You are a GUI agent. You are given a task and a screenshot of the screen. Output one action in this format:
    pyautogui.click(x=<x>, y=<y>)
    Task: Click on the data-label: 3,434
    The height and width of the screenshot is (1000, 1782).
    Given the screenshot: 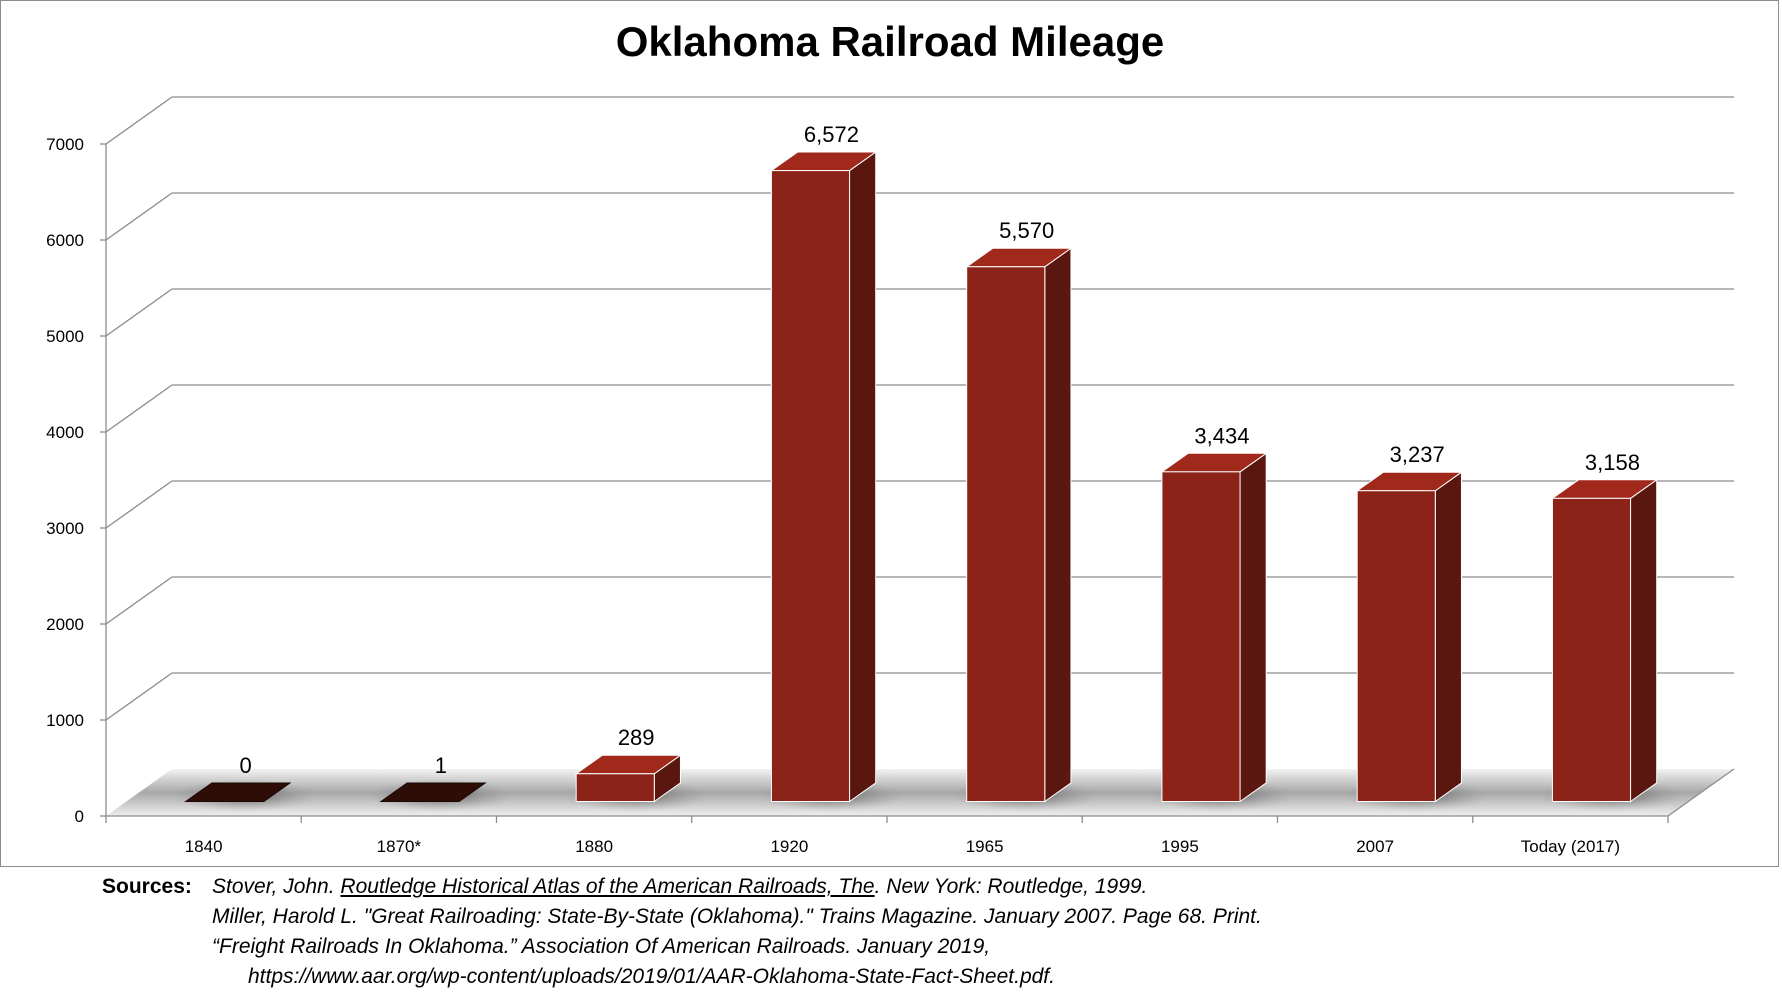 What is the action you would take?
    pyautogui.click(x=1221, y=435)
    